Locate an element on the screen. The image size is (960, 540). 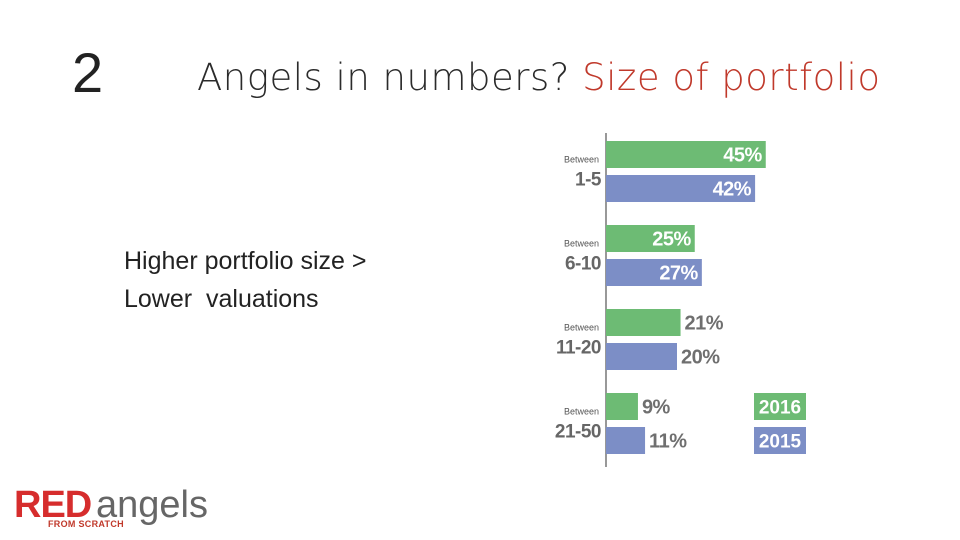
data-label: 42% is located at coordinates (732, 190).